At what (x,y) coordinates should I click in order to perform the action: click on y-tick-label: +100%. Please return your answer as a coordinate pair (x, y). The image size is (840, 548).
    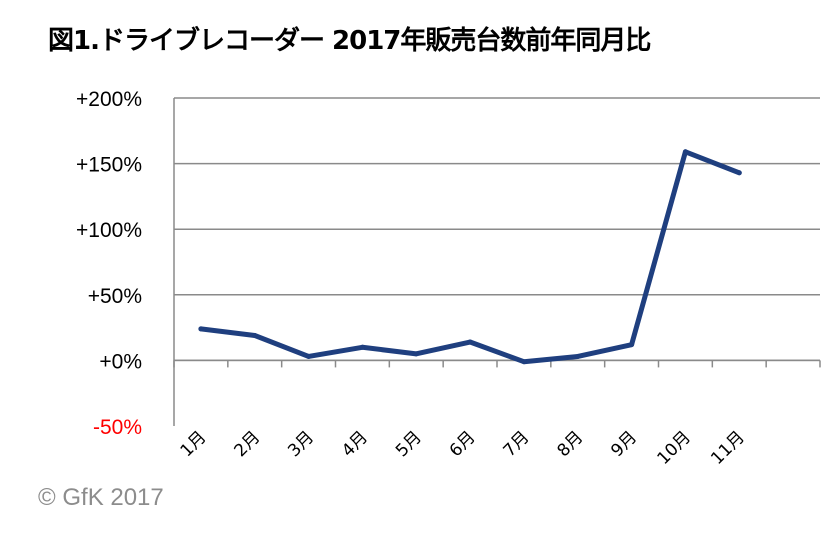
    Looking at the image, I should click on (109, 230).